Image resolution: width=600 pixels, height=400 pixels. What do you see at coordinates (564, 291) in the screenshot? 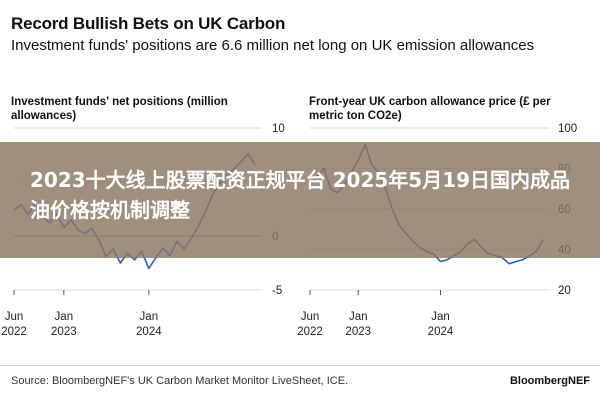
I see `right-y-tick-label: 20` at bounding box center [564, 291].